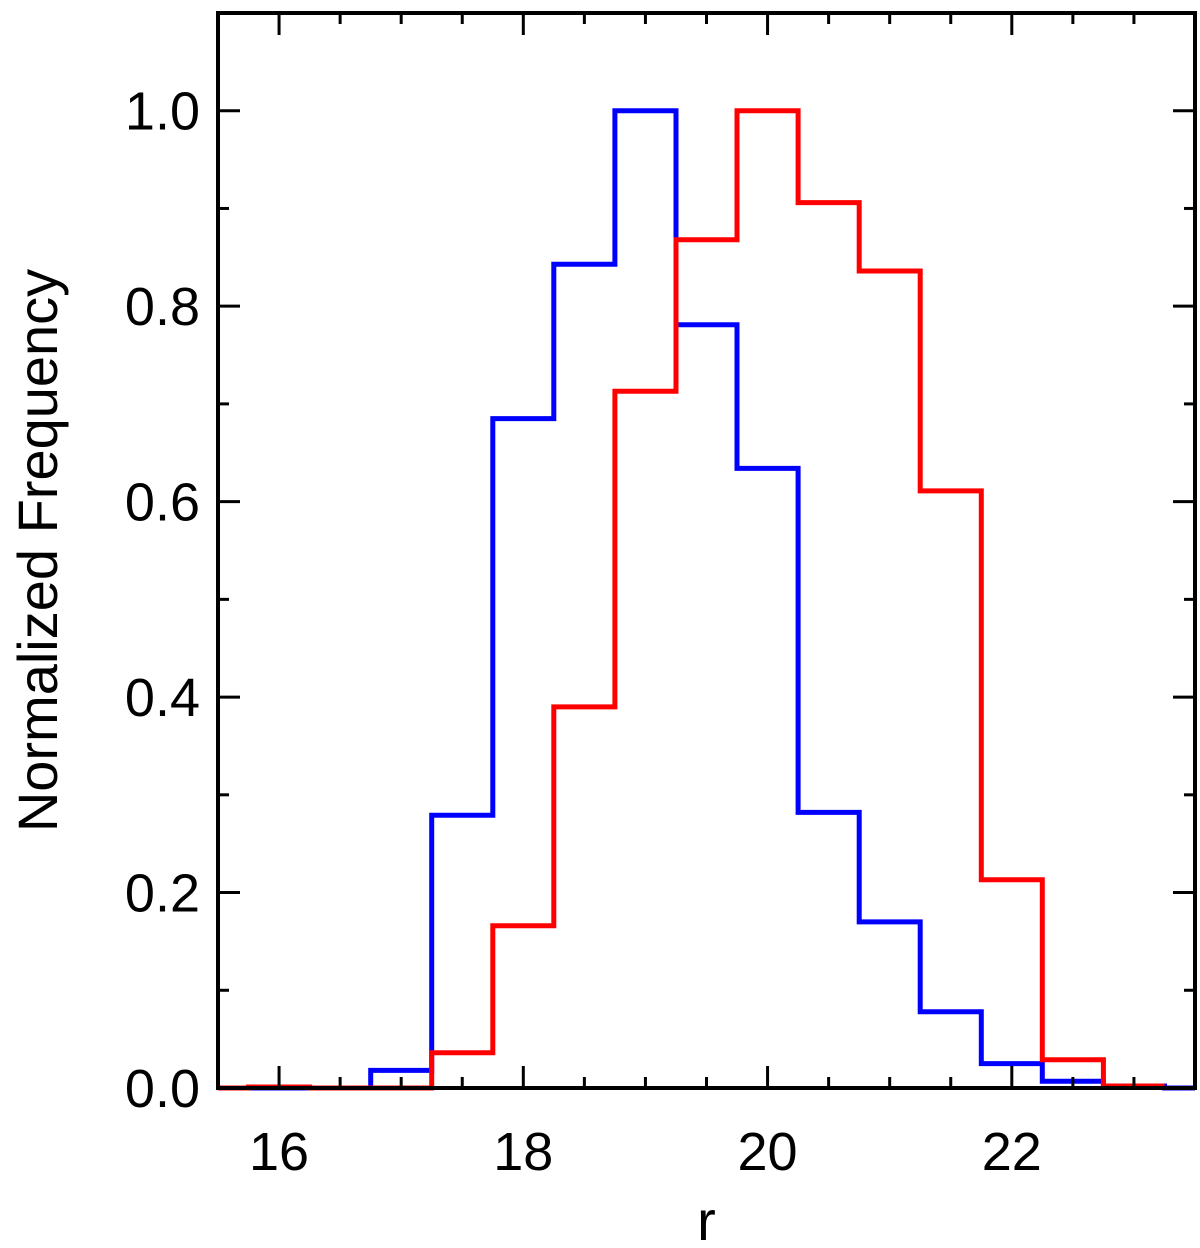 This screenshot has height=1248, width=1200. What do you see at coordinates (162, 307) in the screenshot?
I see `y-tick-label: 0.8` at bounding box center [162, 307].